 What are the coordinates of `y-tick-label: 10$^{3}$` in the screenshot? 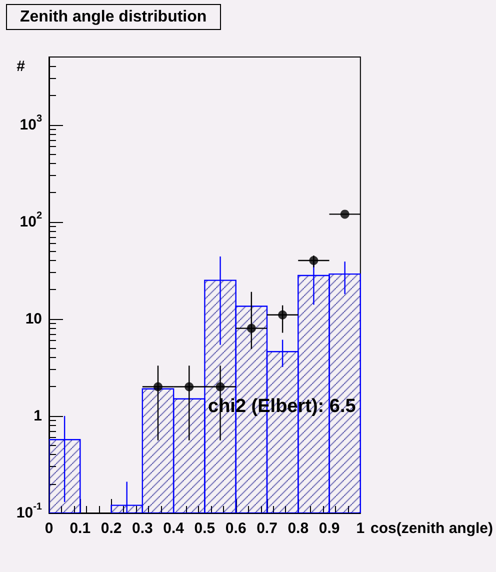 It's located at (31, 123).